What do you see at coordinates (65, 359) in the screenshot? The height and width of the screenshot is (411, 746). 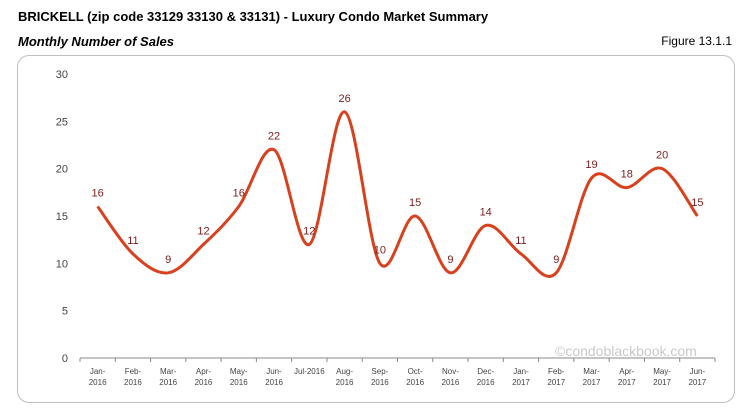 I see `y-tick-label: 0` at bounding box center [65, 359].